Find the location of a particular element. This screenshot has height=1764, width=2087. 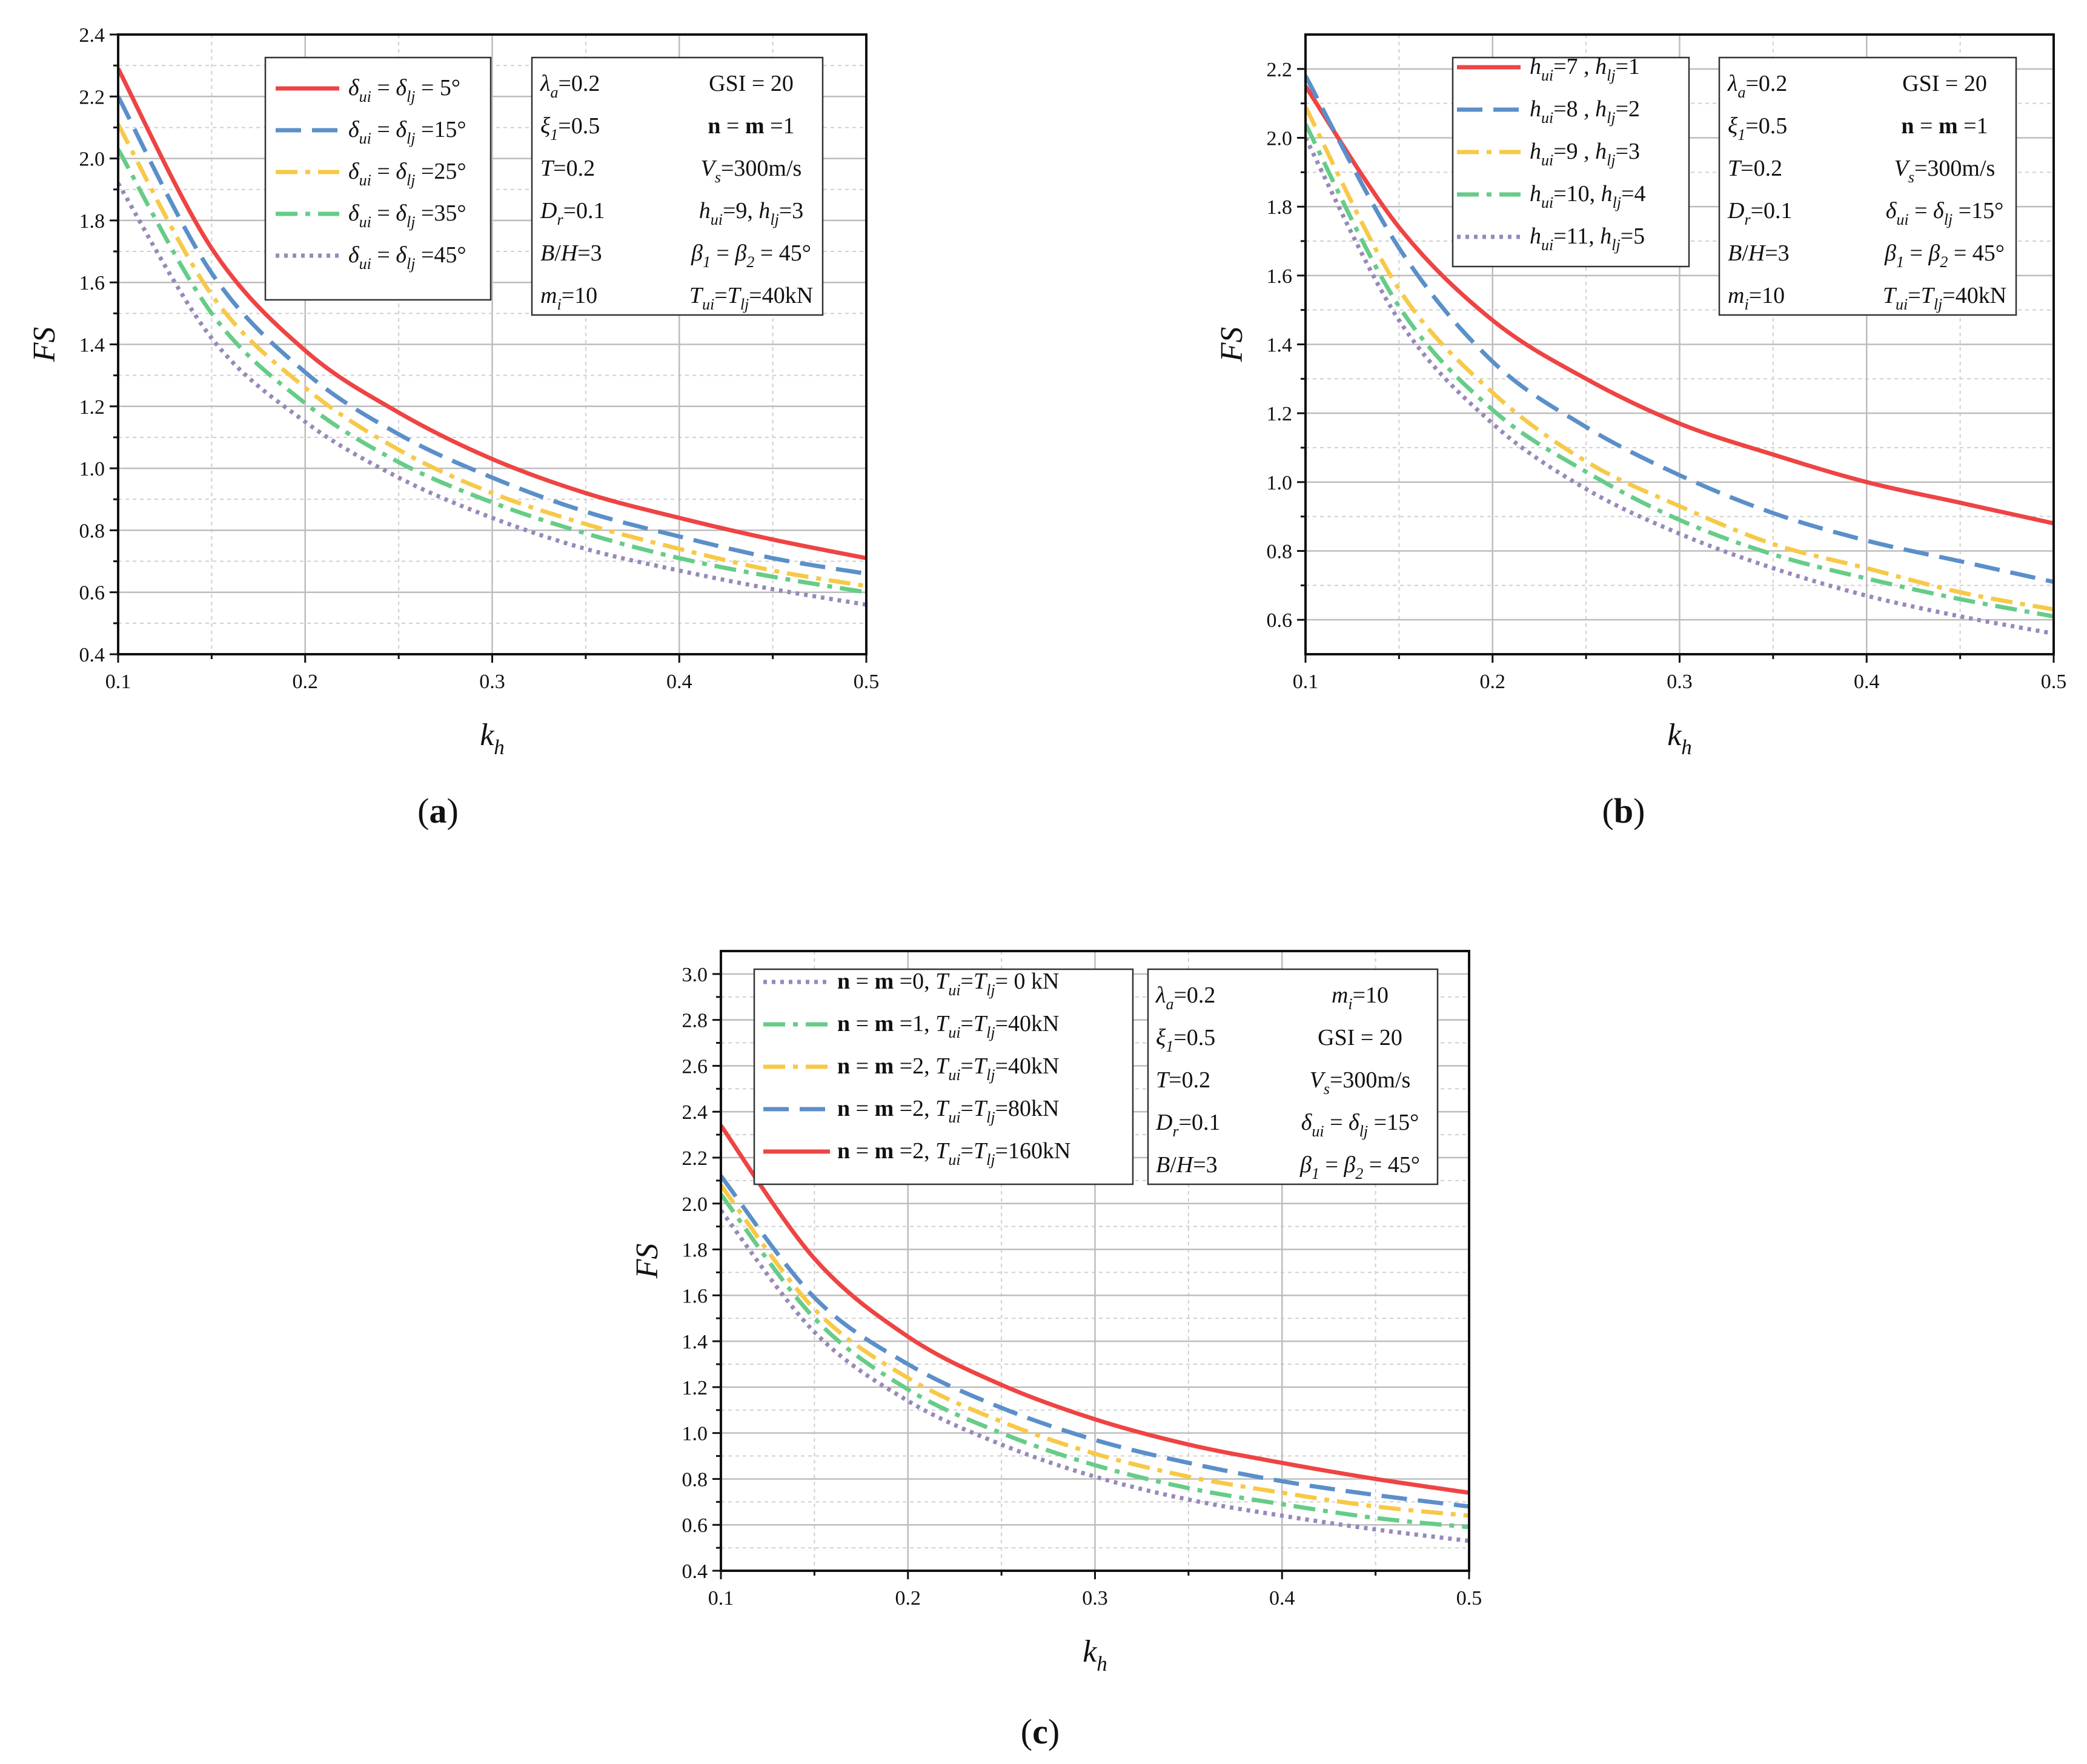

parameter-right: hui=9, hlj=3 is located at coordinates (751, 213).